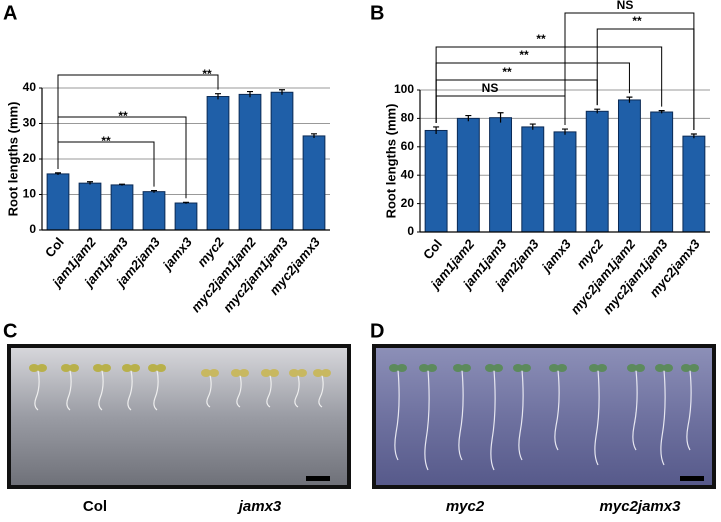 The image size is (721, 522). What do you see at coordinates (179, 416) in the screenshot?
I see `photo-c` at bounding box center [179, 416].